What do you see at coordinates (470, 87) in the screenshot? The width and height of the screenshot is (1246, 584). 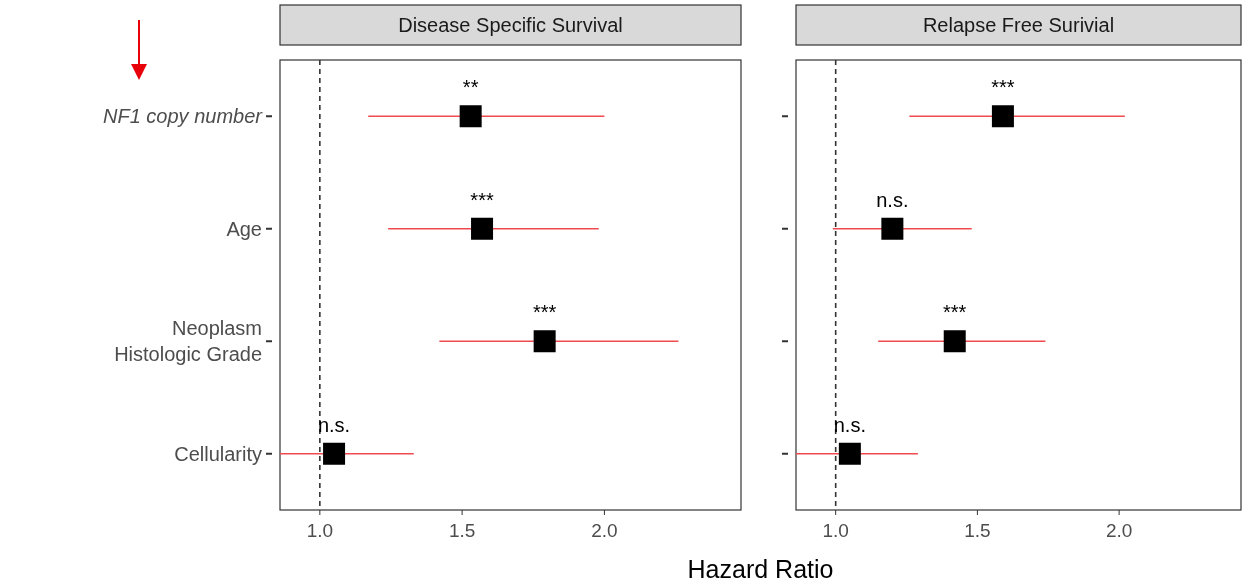 I see `annotation: **` at bounding box center [470, 87].